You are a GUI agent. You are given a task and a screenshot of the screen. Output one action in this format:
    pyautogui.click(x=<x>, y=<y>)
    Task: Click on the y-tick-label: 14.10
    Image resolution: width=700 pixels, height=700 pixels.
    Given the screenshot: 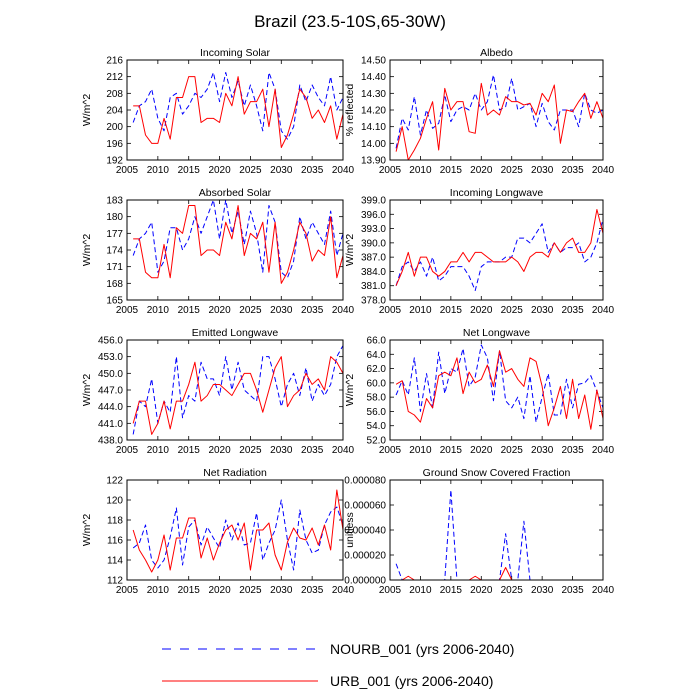 What is the action you would take?
    pyautogui.click(x=373, y=127)
    